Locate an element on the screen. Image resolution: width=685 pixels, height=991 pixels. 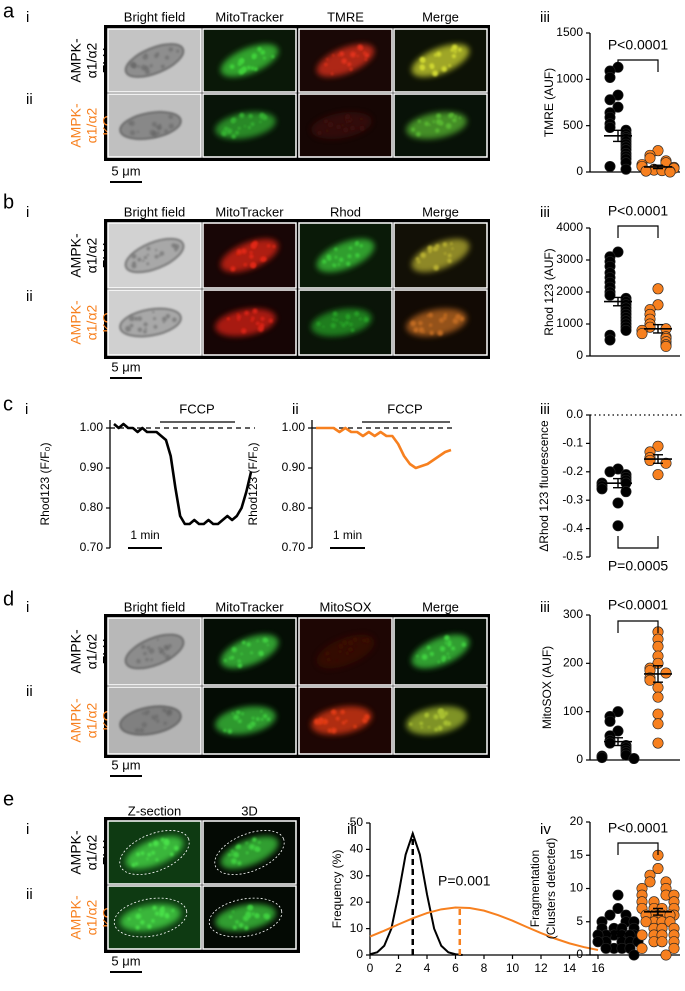
y-tick-label: 0.0 is located at coordinates (574, 414).